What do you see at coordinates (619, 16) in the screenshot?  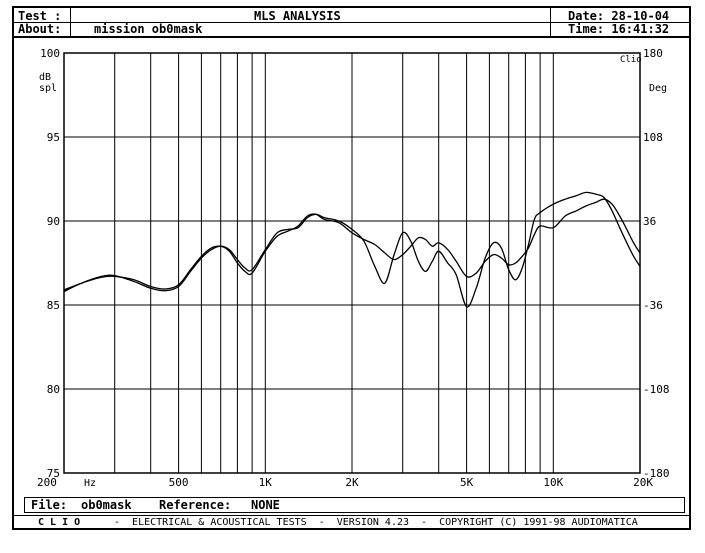 I see `date-label: Date: 28-10-04` at bounding box center [619, 16].